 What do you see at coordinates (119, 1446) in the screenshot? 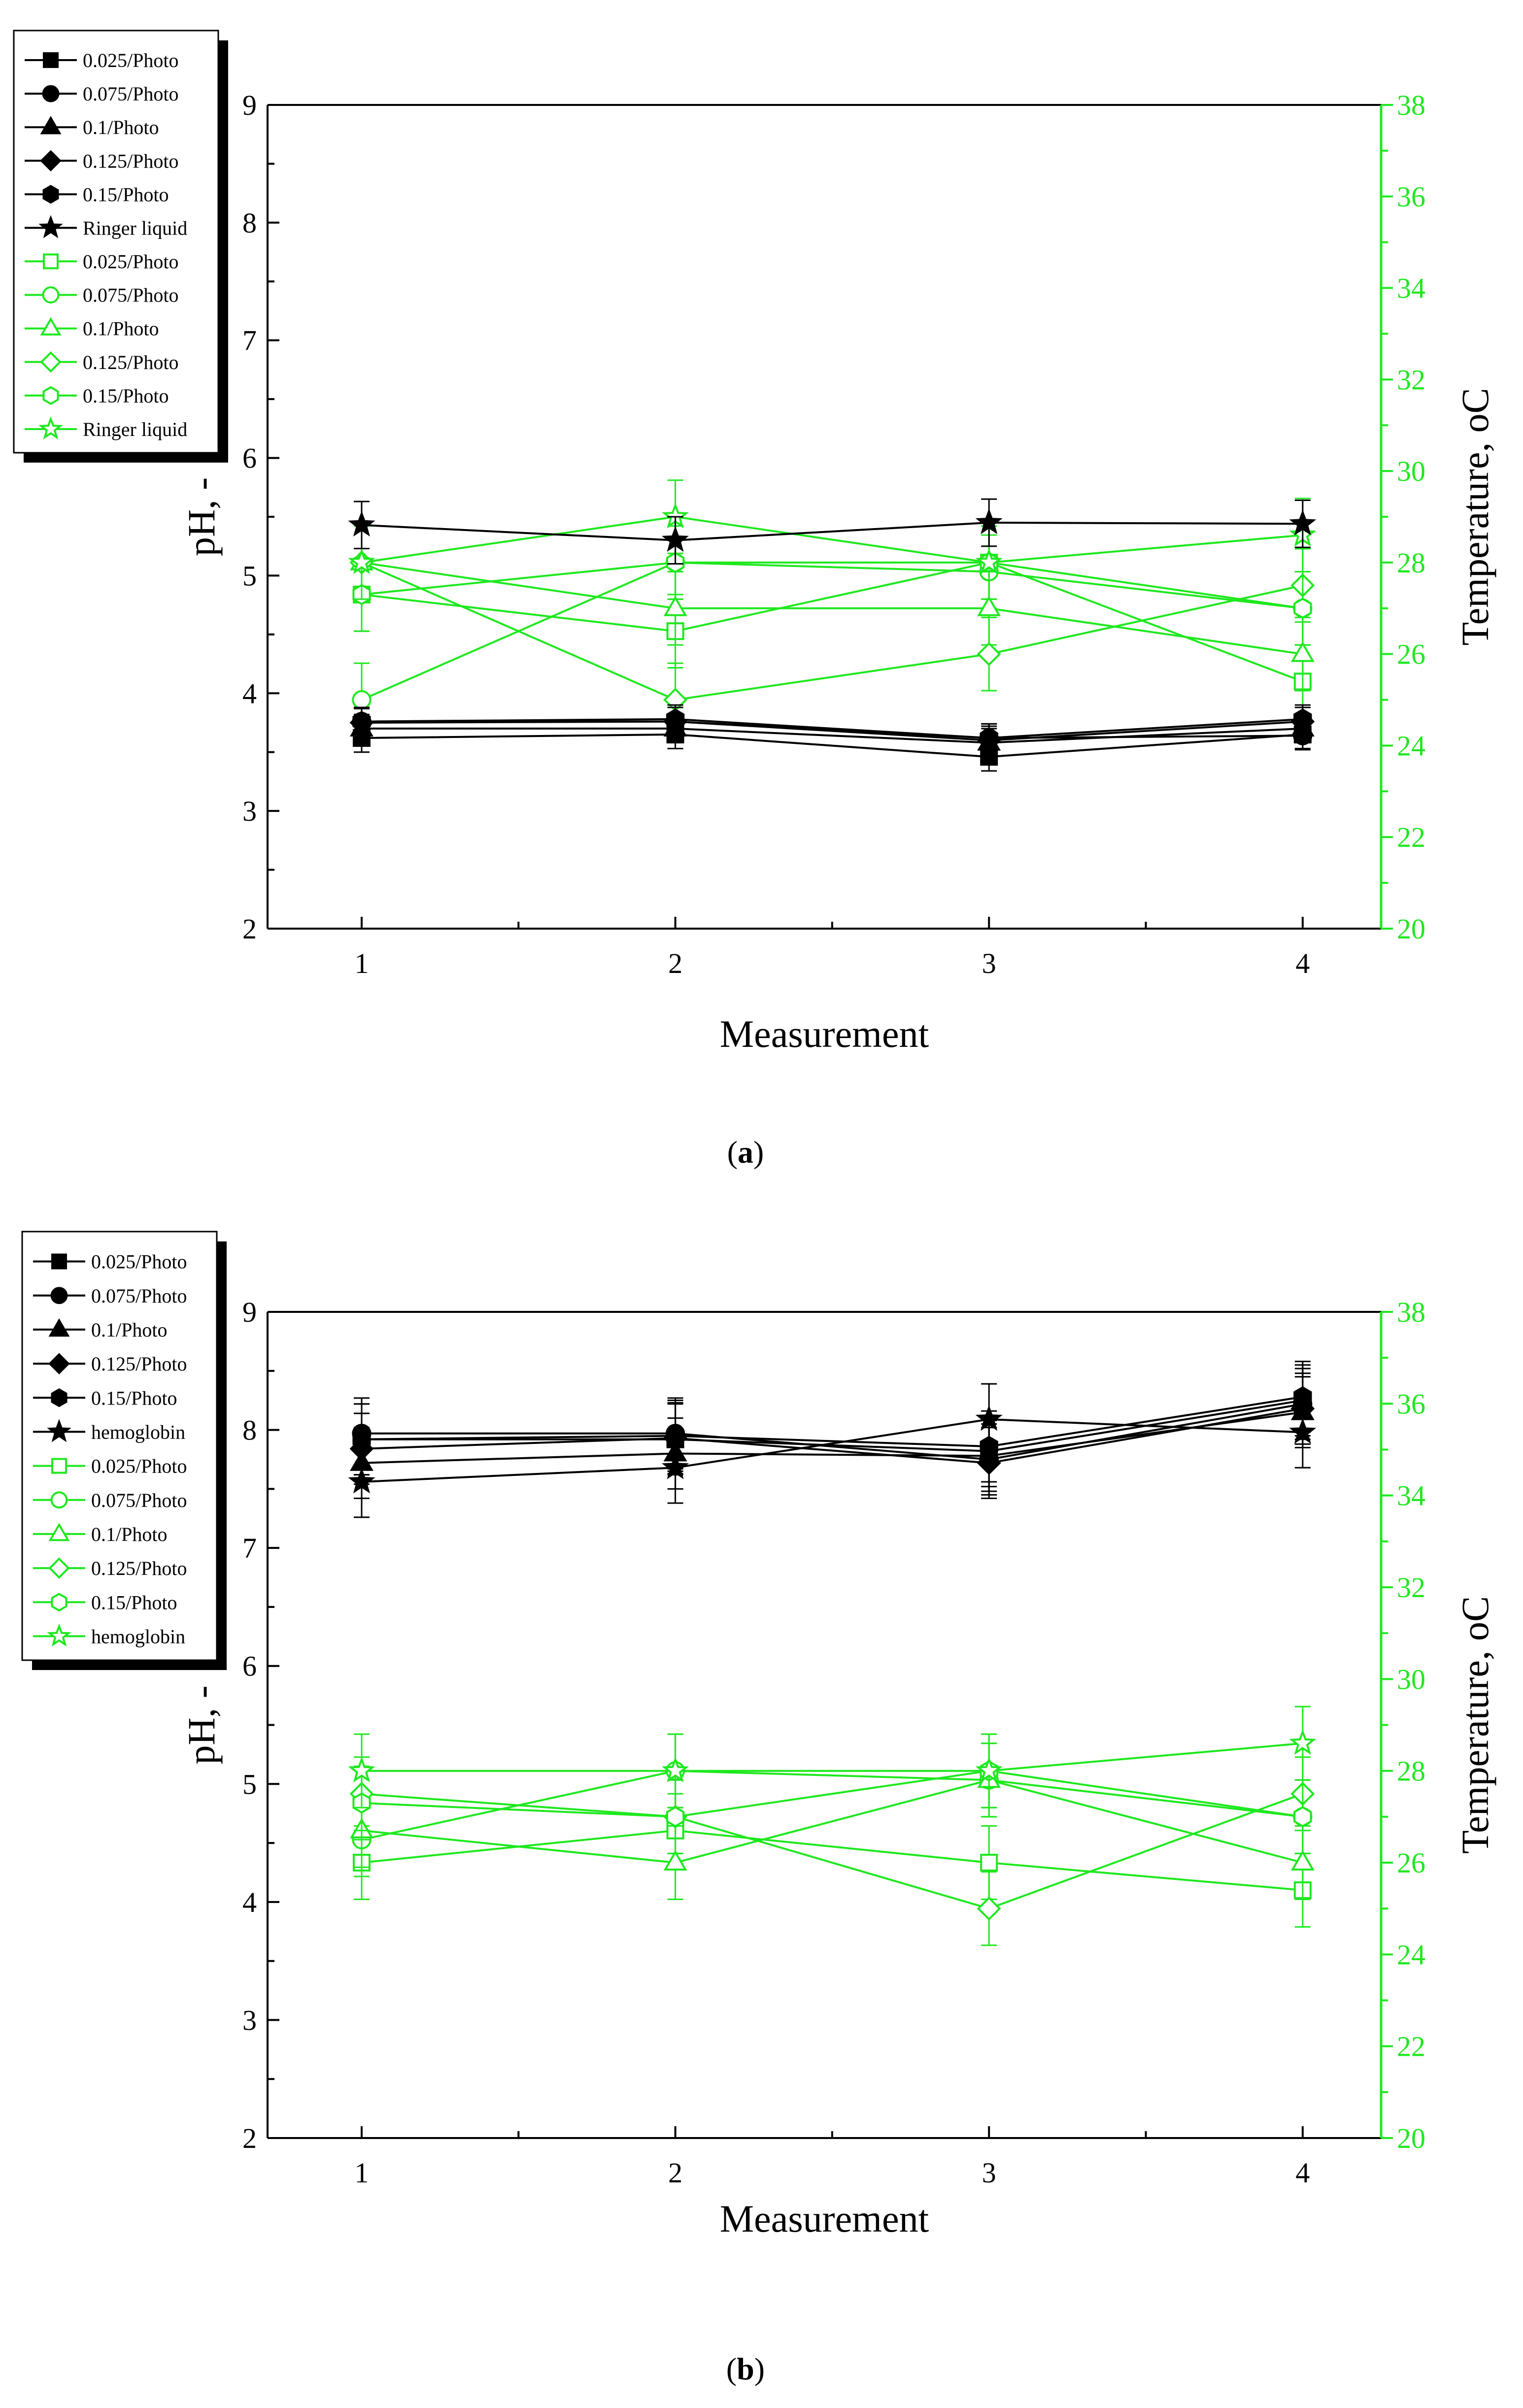
I see `legend-box` at bounding box center [119, 1446].